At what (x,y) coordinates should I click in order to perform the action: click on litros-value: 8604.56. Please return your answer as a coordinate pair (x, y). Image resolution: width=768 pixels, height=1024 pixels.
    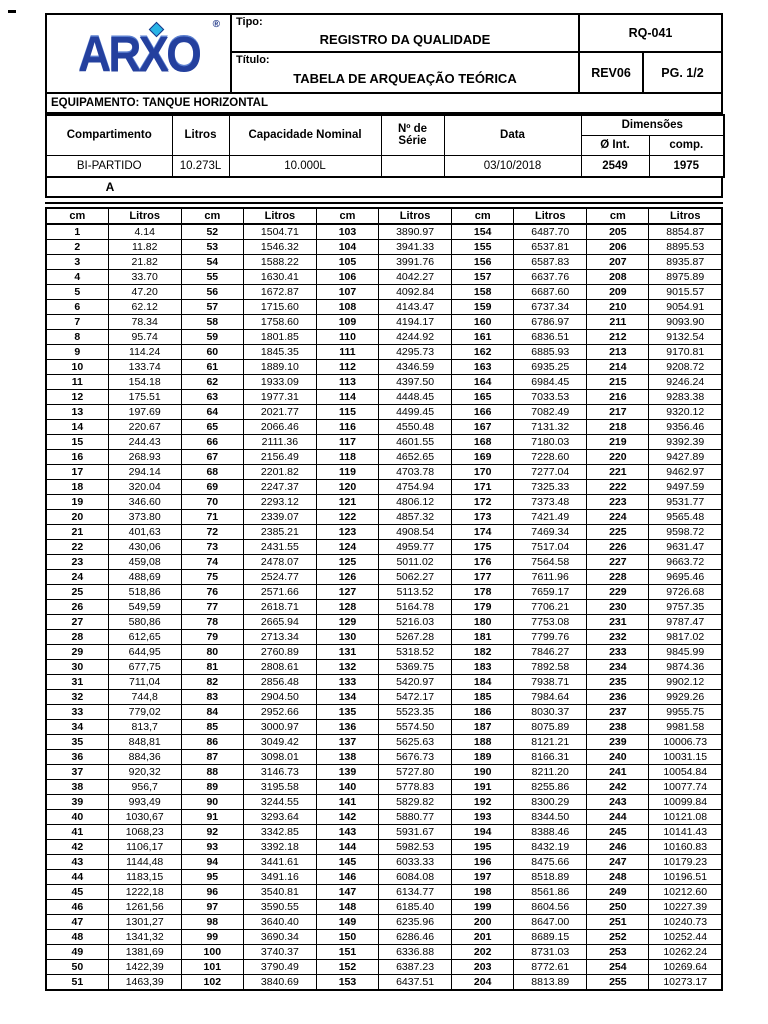
    Looking at the image, I should click on (550, 907).